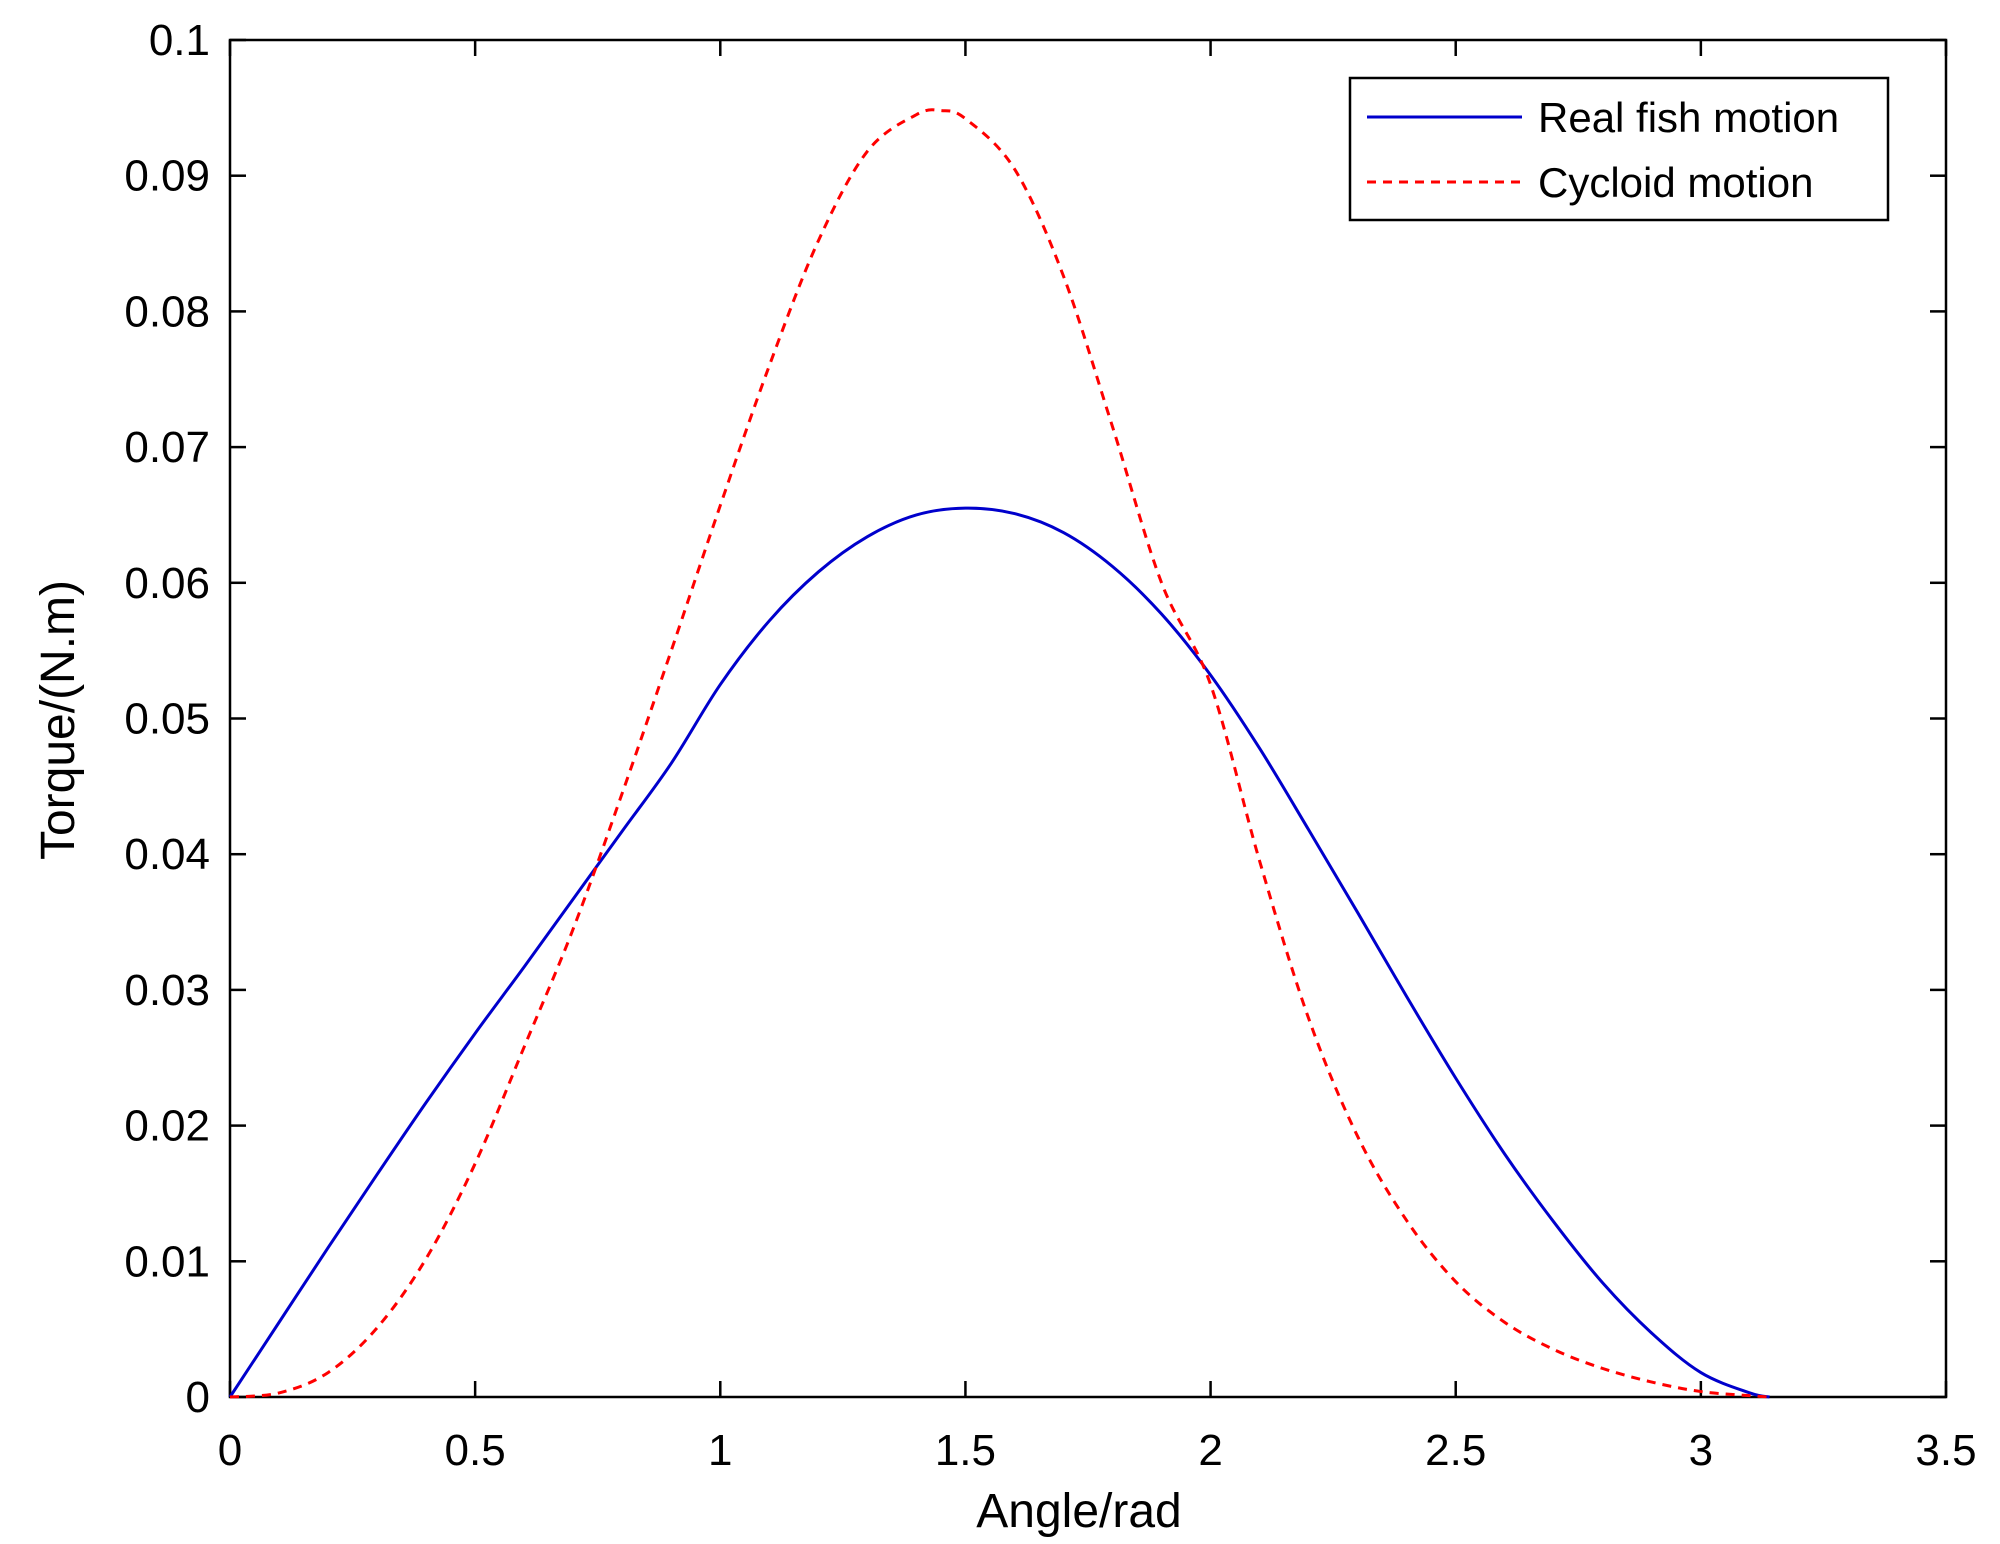 The image size is (2000, 1544). I want to click on x-tick-label: 3, so click(1701, 1450).